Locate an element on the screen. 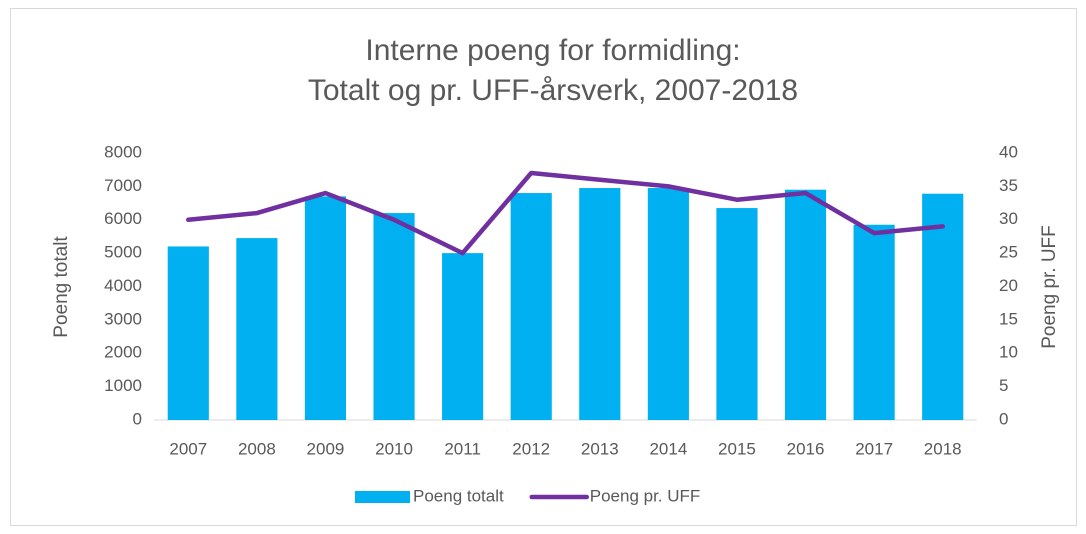 The width and height of the screenshot is (1086, 534). x-tick-label: 2009 is located at coordinates (326, 448).